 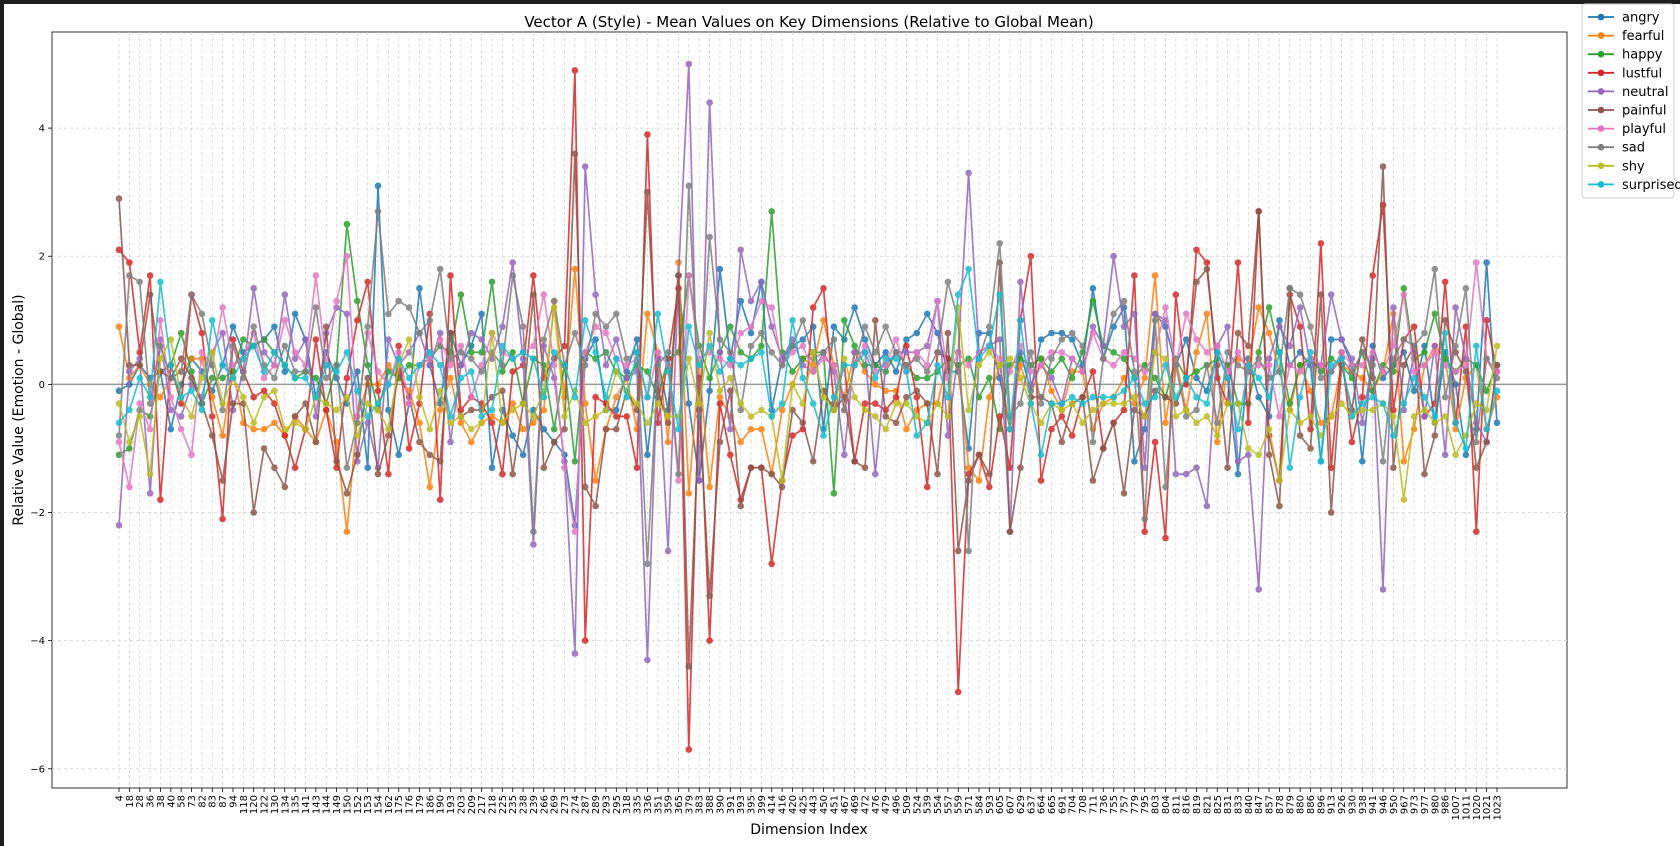 What do you see at coordinates (1042, 804) in the screenshot?
I see `x-tick-label: 664` at bounding box center [1042, 804].